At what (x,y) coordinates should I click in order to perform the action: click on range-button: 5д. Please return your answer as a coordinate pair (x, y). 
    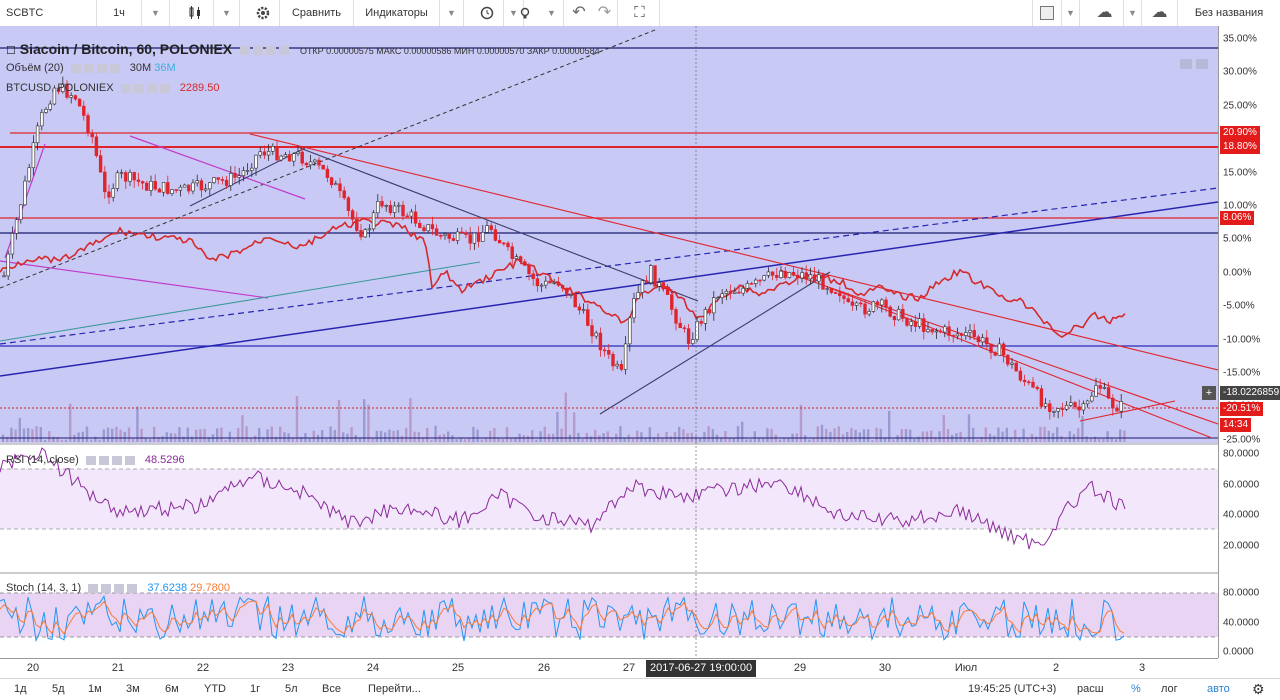
    Looking at the image, I should click on (58, 689).